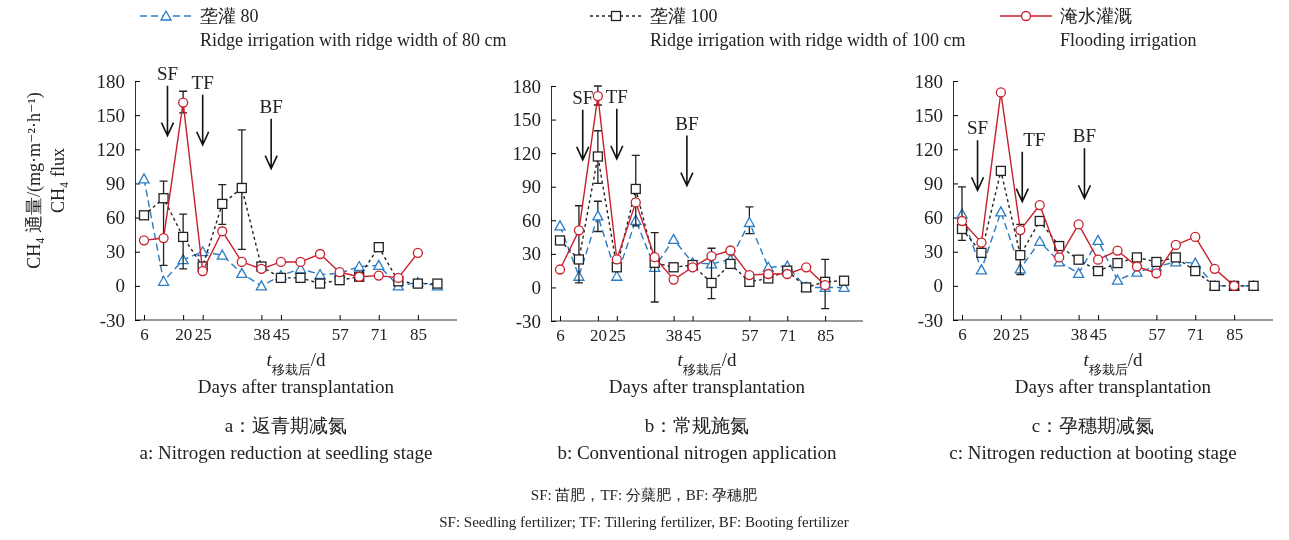  I want to click on text: a：返青期减氮 a: Nitrogen reduction at seedling stage, so click(286, 439).